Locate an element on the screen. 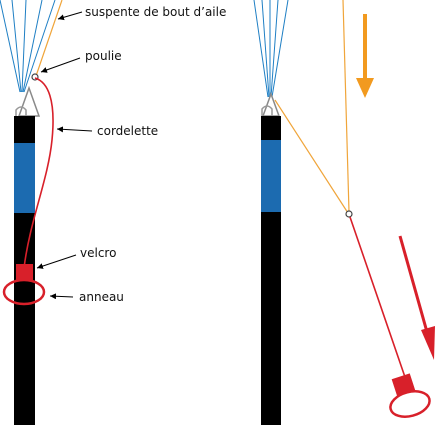  connector-left is located at coordinates (29, 101).